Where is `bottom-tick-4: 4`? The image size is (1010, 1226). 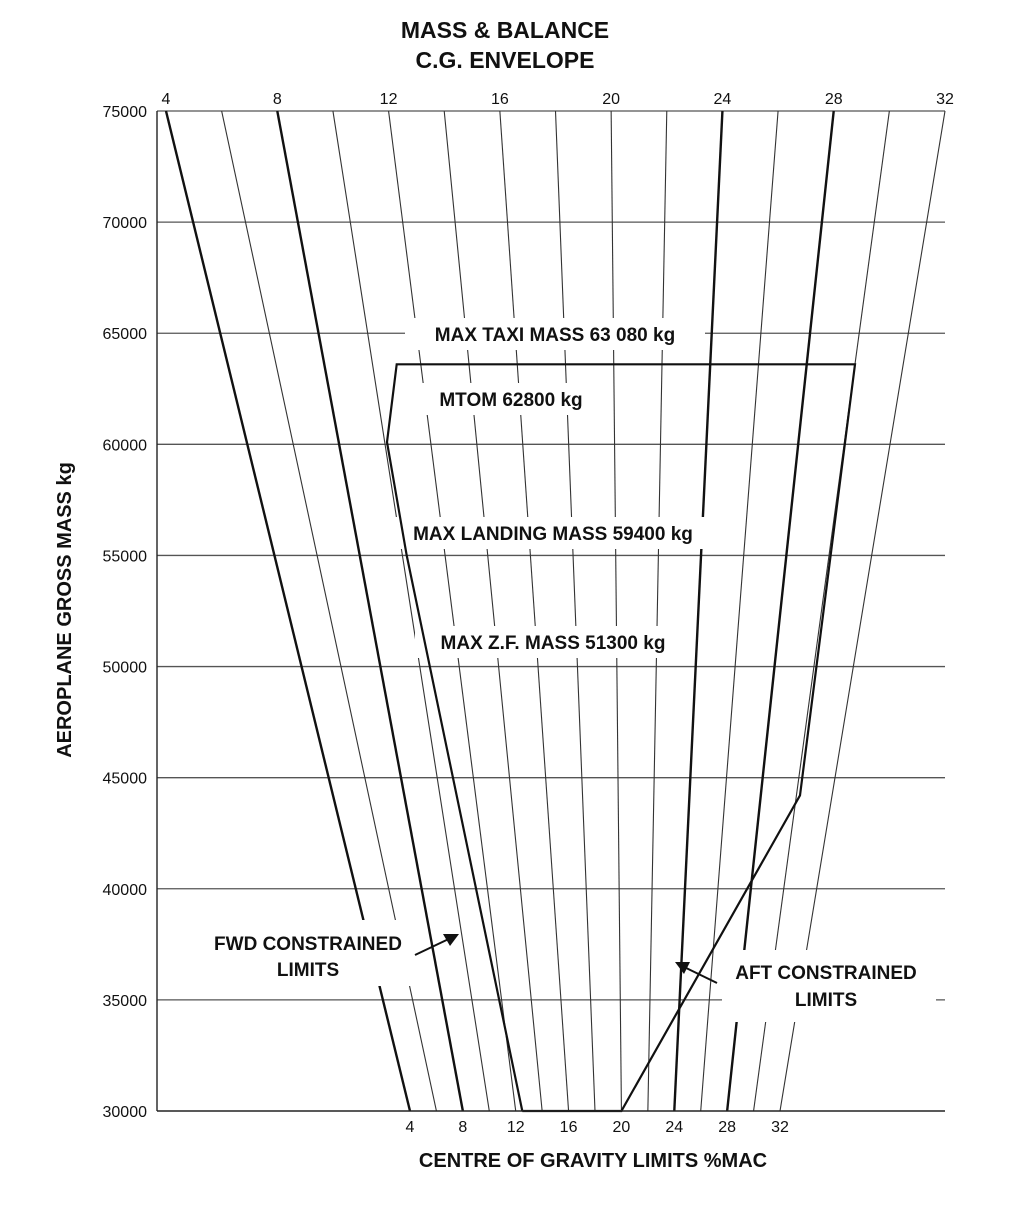 bottom-tick-4: 4 is located at coordinates (410, 1127).